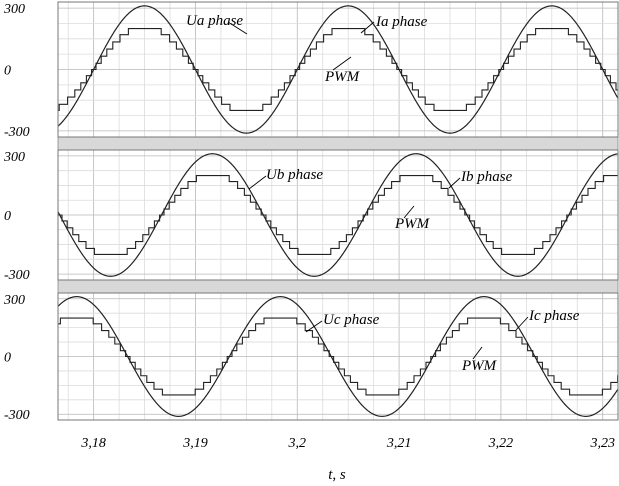 This screenshot has width=619, height=486. I want to click on current-series-label: Ia phase, so click(401, 22).